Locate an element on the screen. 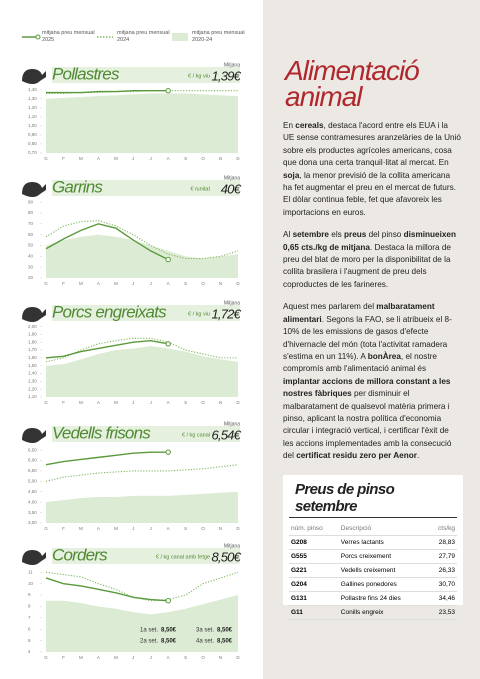 The width and height of the screenshot is (480, 679). cell: 30,70 is located at coordinates (442, 584).